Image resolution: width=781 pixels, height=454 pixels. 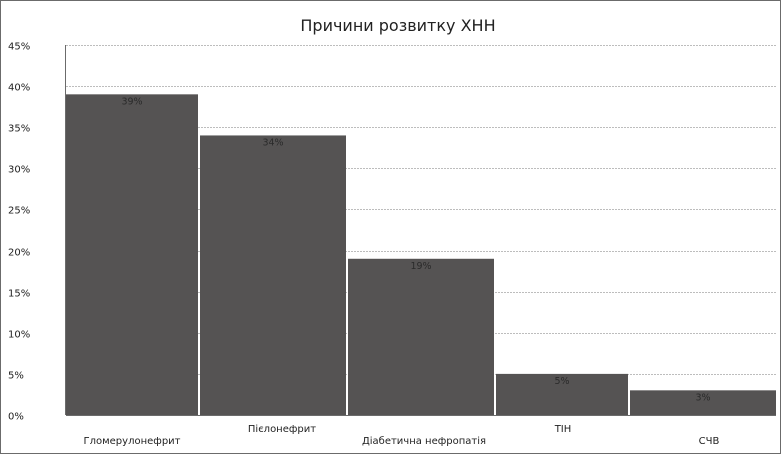 I want to click on y-tick-label: 45%, so click(x=19, y=47).